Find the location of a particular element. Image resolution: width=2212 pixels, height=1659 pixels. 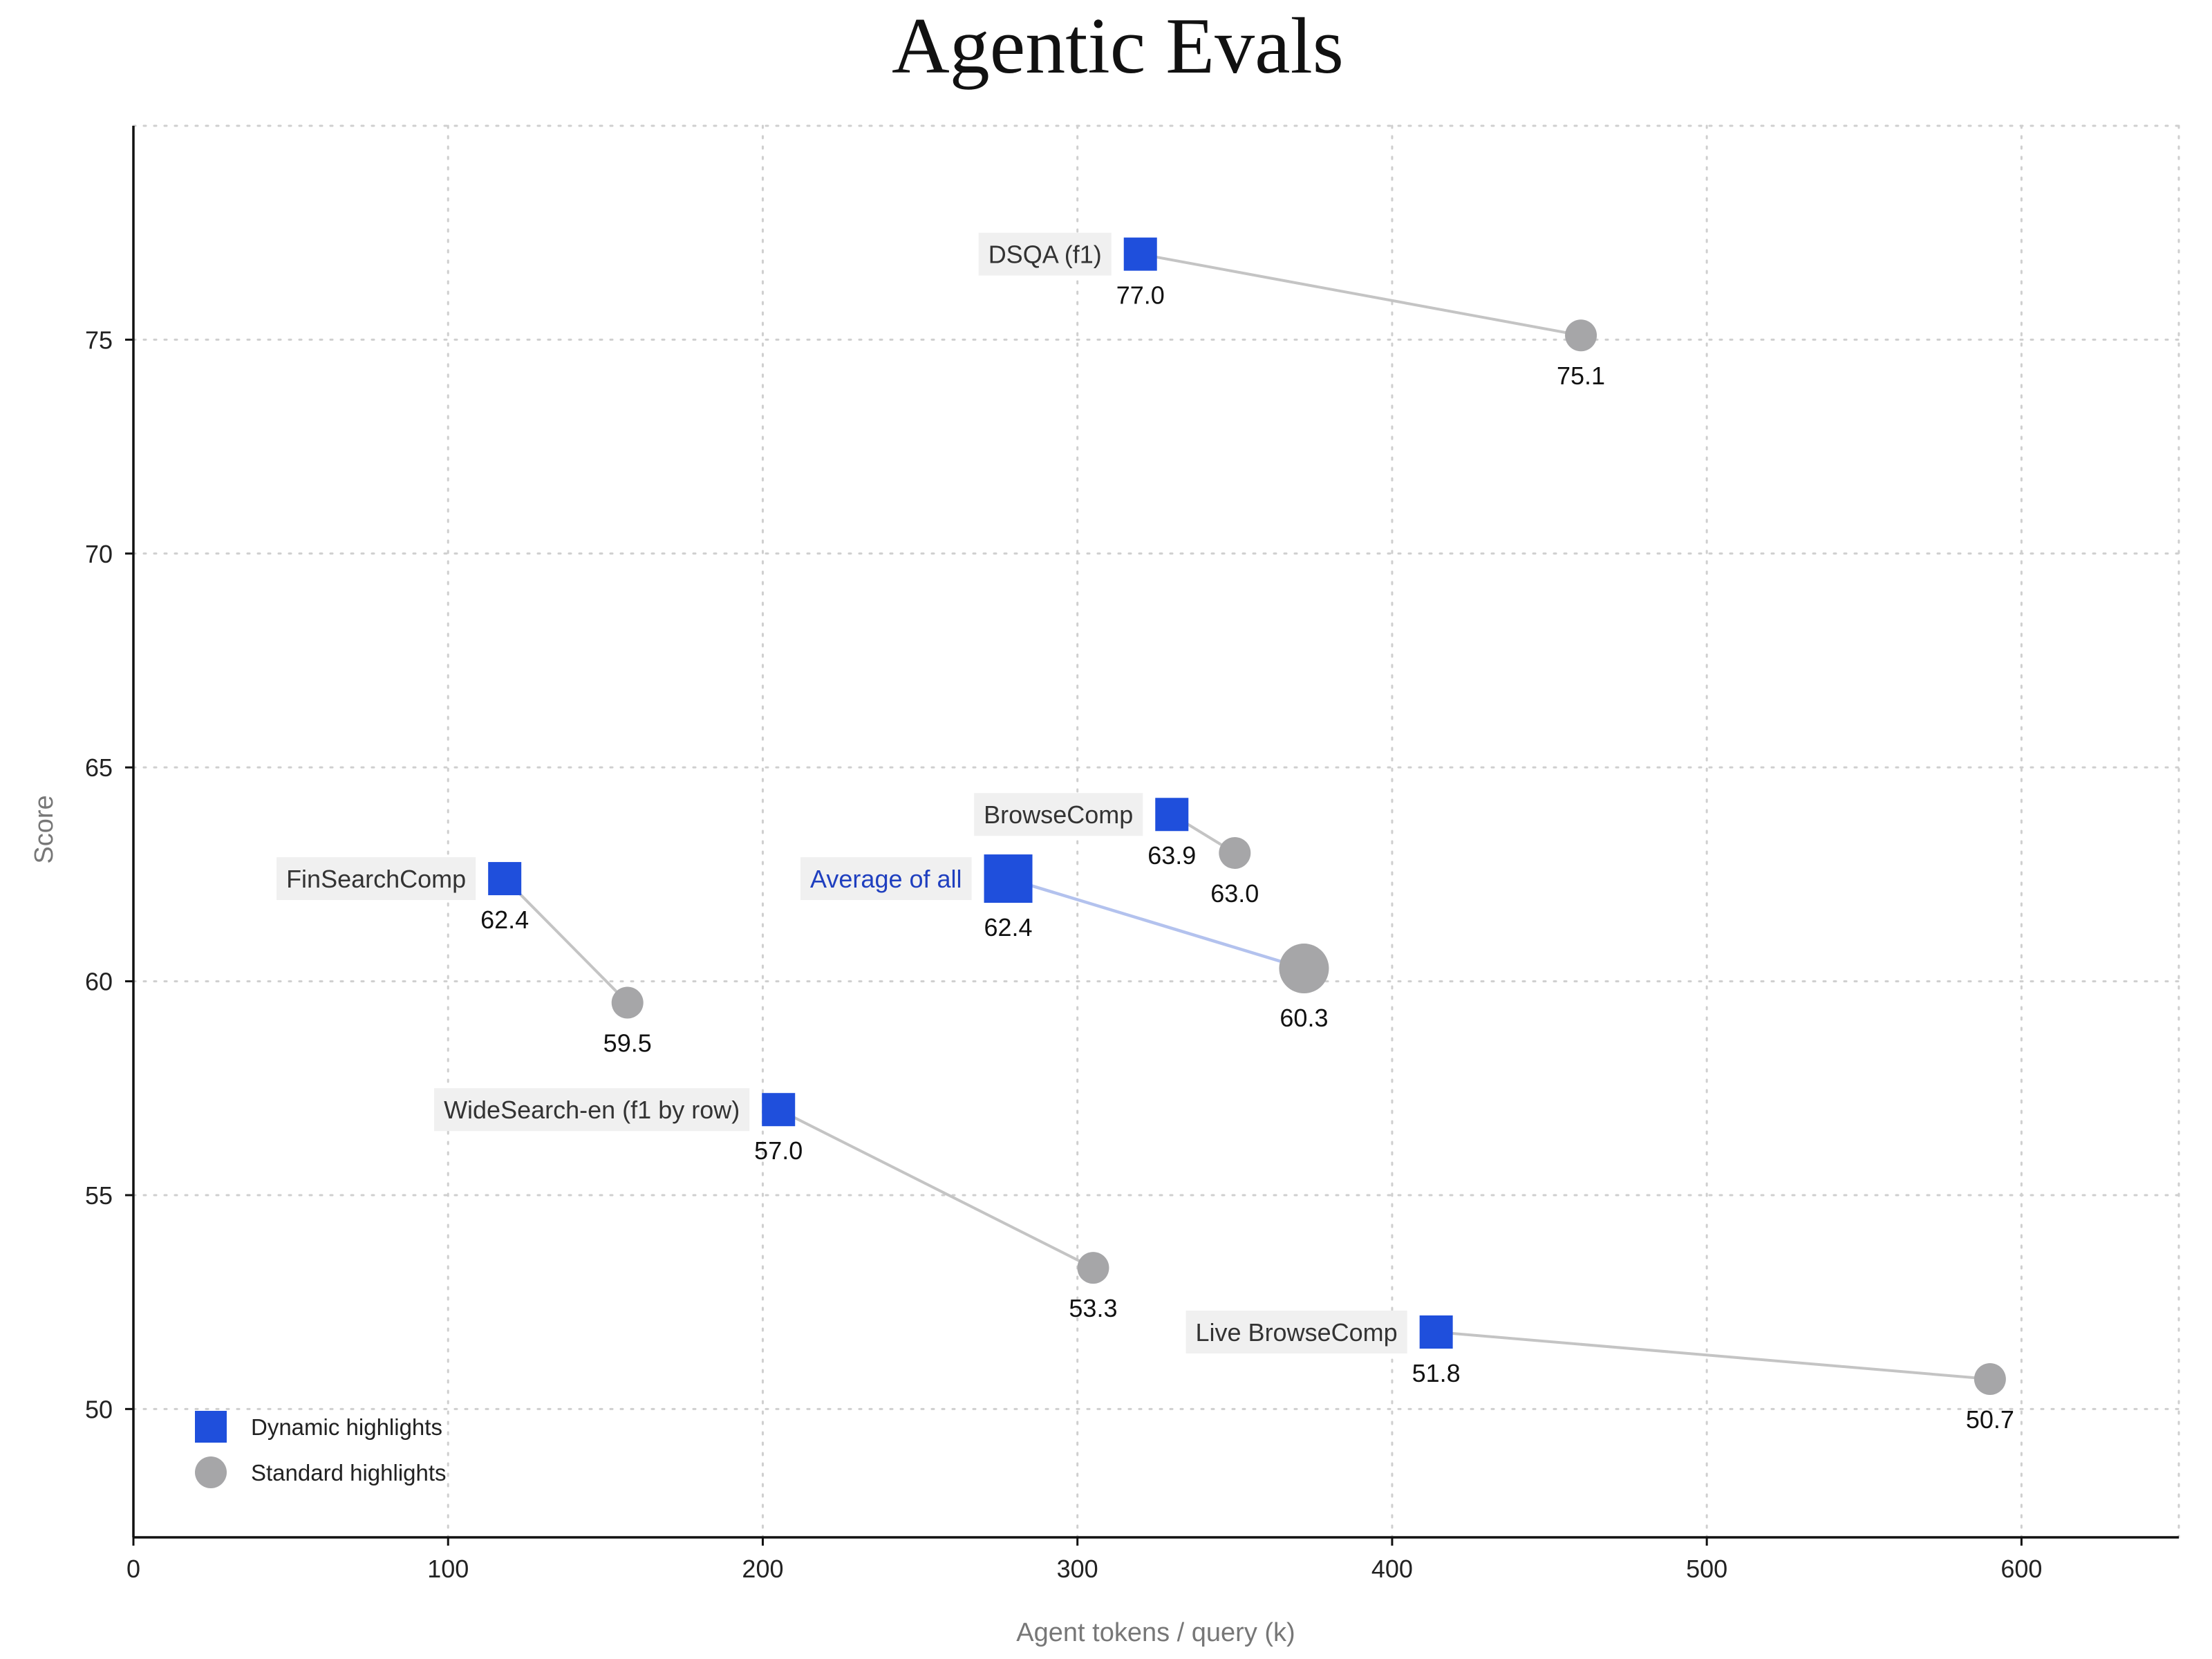

dynamic-value-label: 77.0 is located at coordinates (1140, 296).